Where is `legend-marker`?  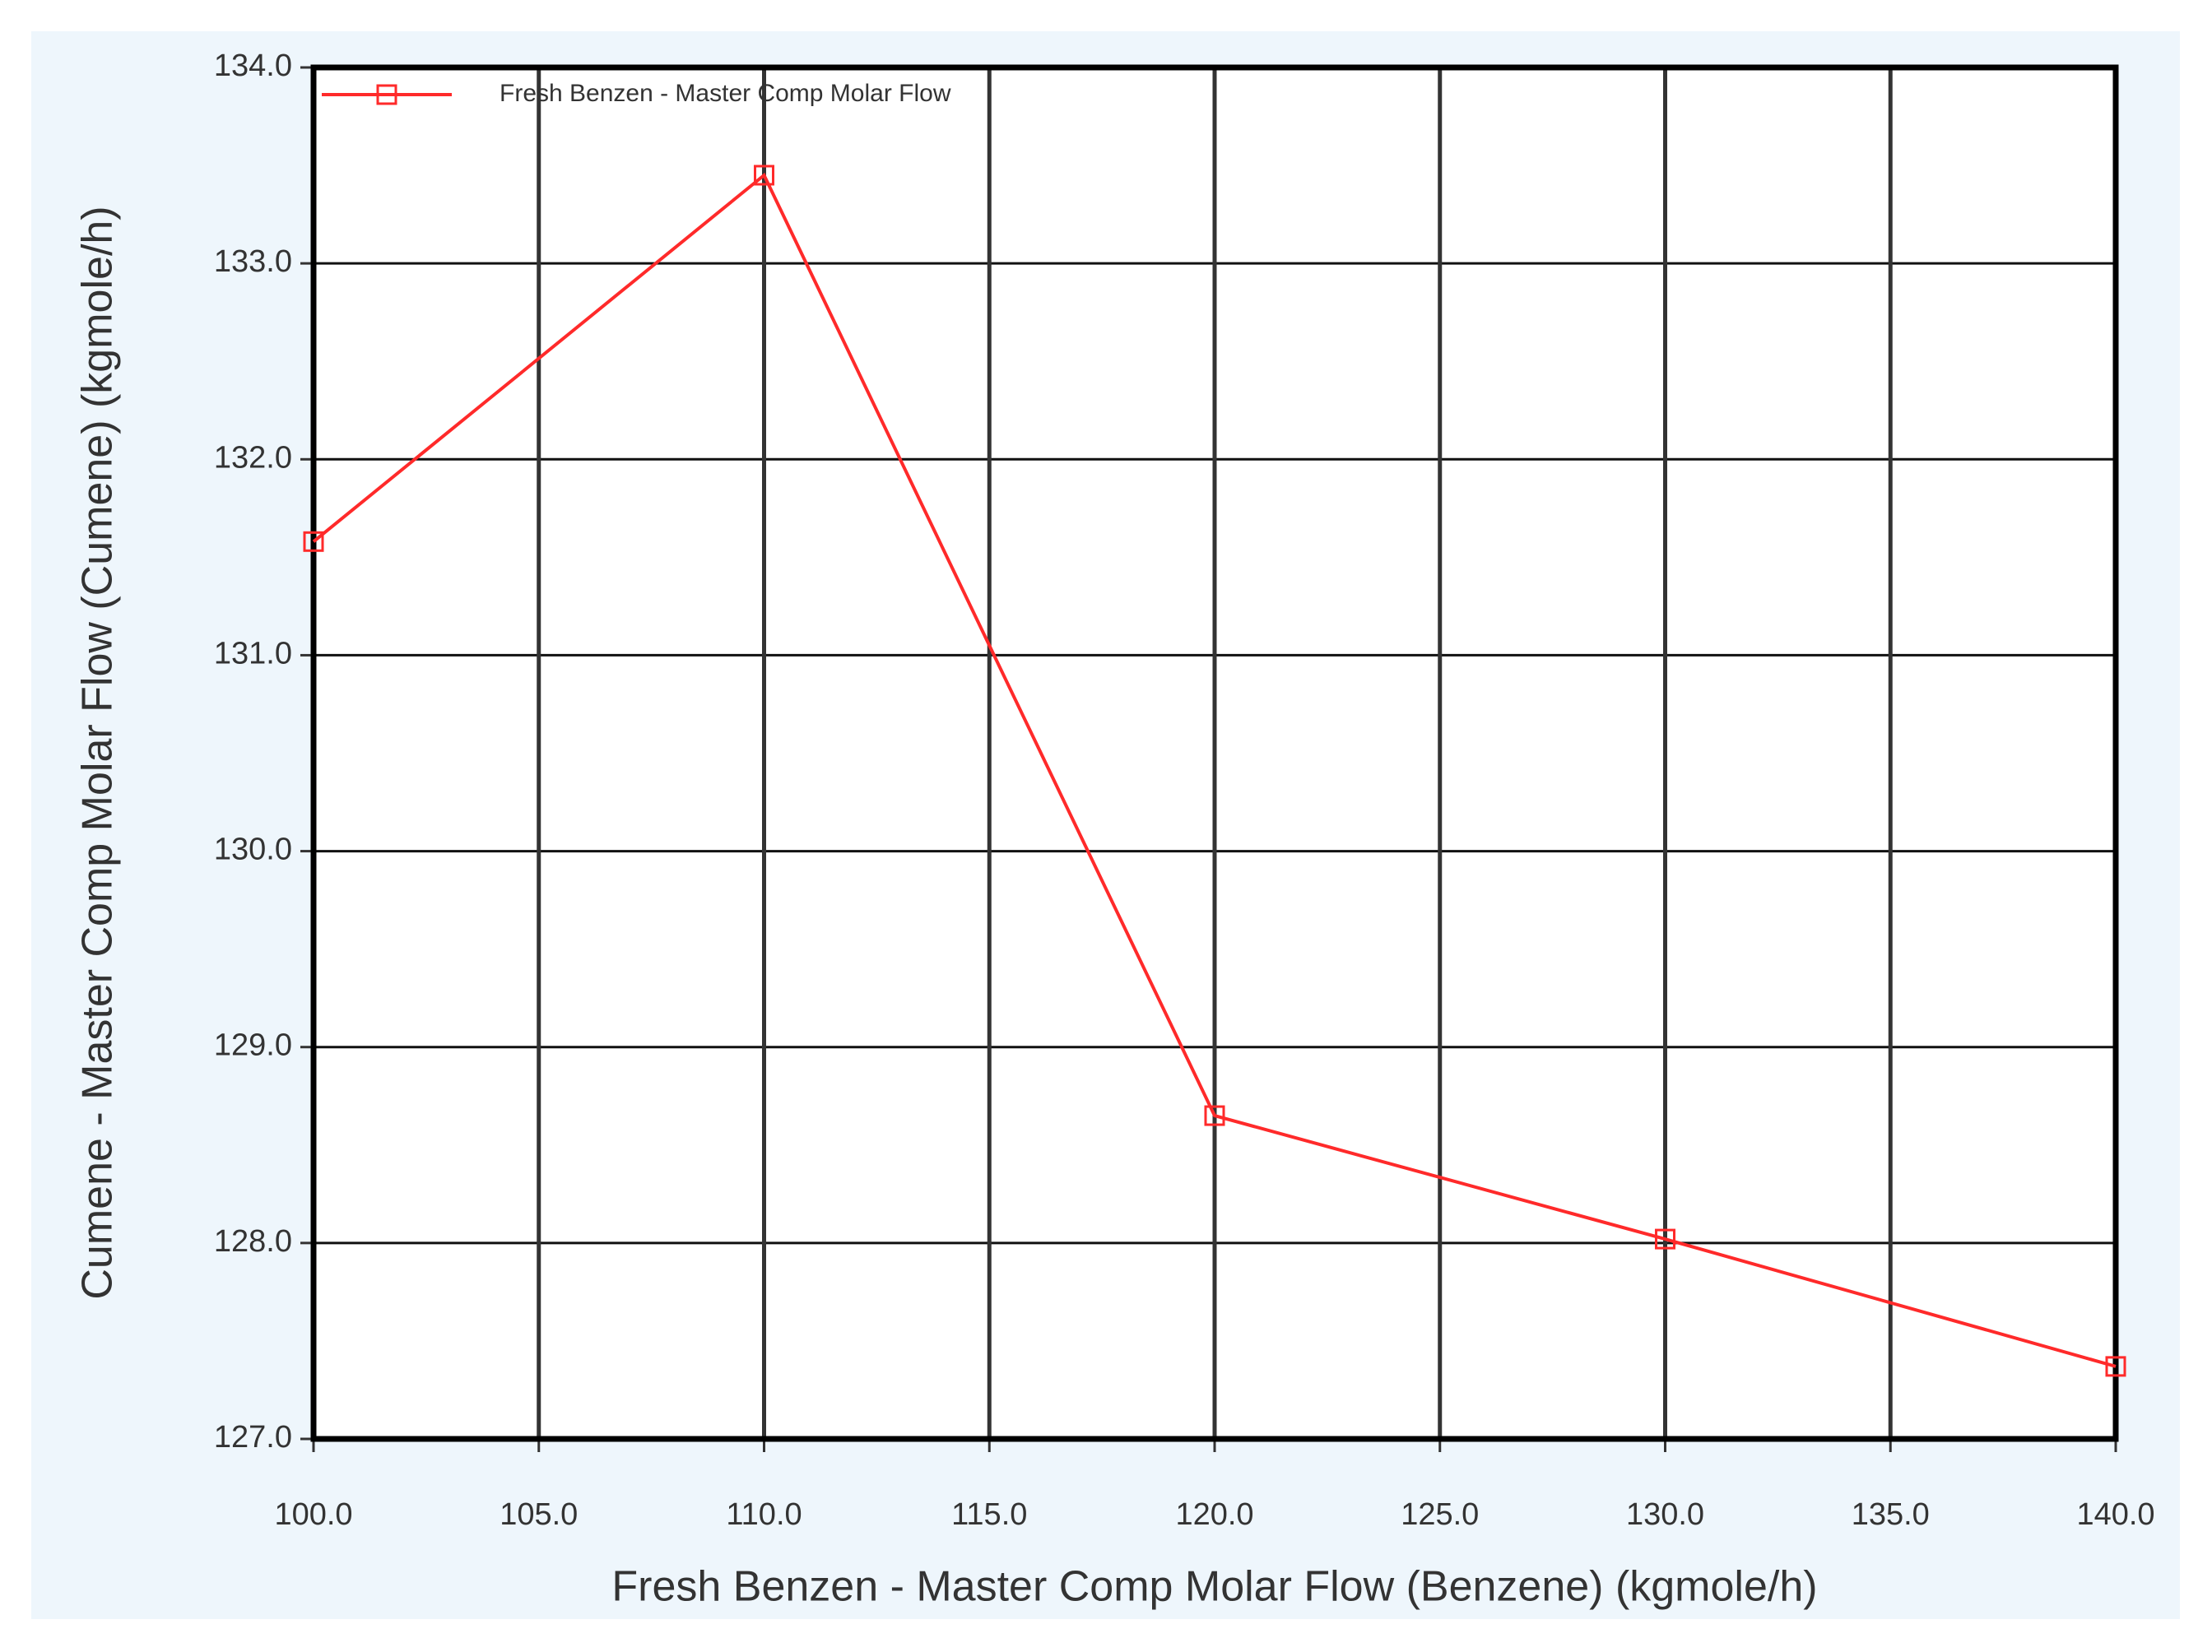
legend-marker is located at coordinates (386, 95).